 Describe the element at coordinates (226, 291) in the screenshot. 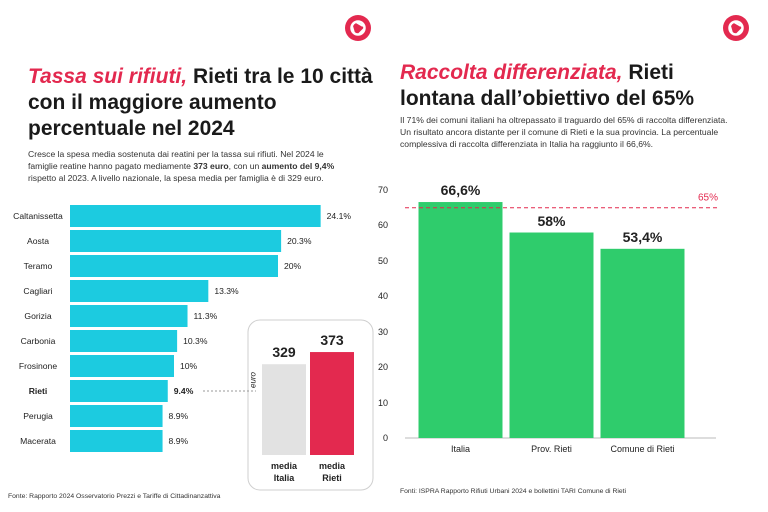

I see `value-label: 13.3%` at that location.